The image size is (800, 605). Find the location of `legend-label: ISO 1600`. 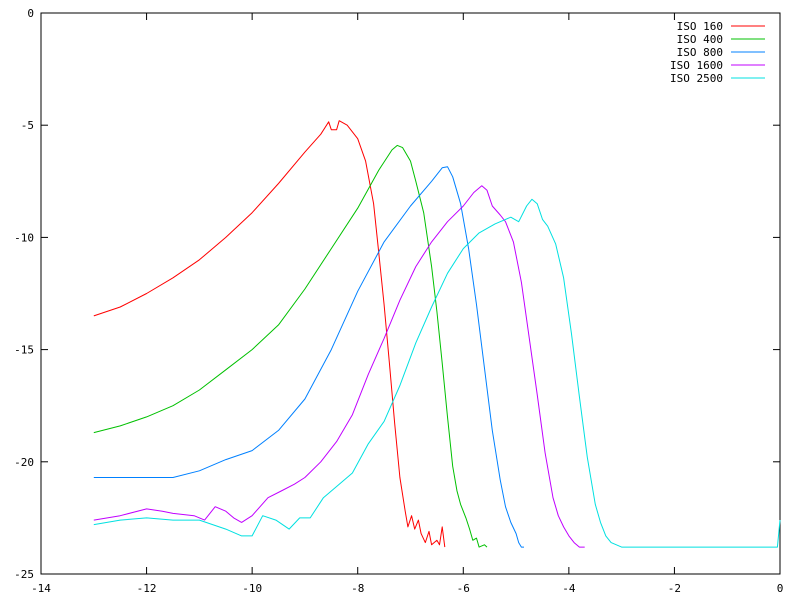

legend-label: ISO 1600 is located at coordinates (696, 65).